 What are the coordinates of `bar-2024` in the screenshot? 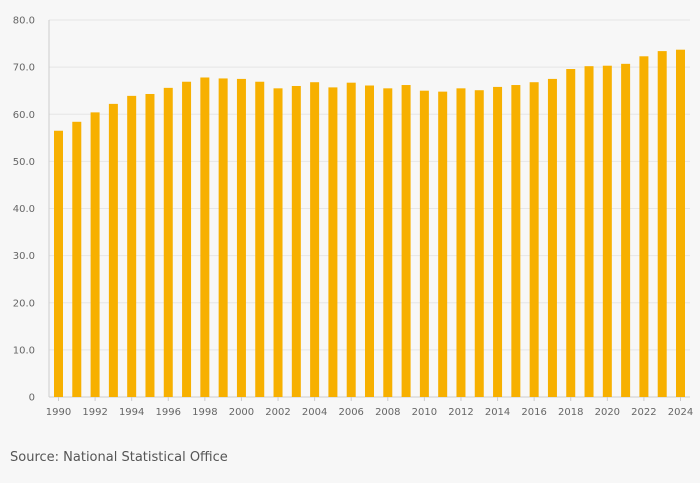 It's located at (680, 223).